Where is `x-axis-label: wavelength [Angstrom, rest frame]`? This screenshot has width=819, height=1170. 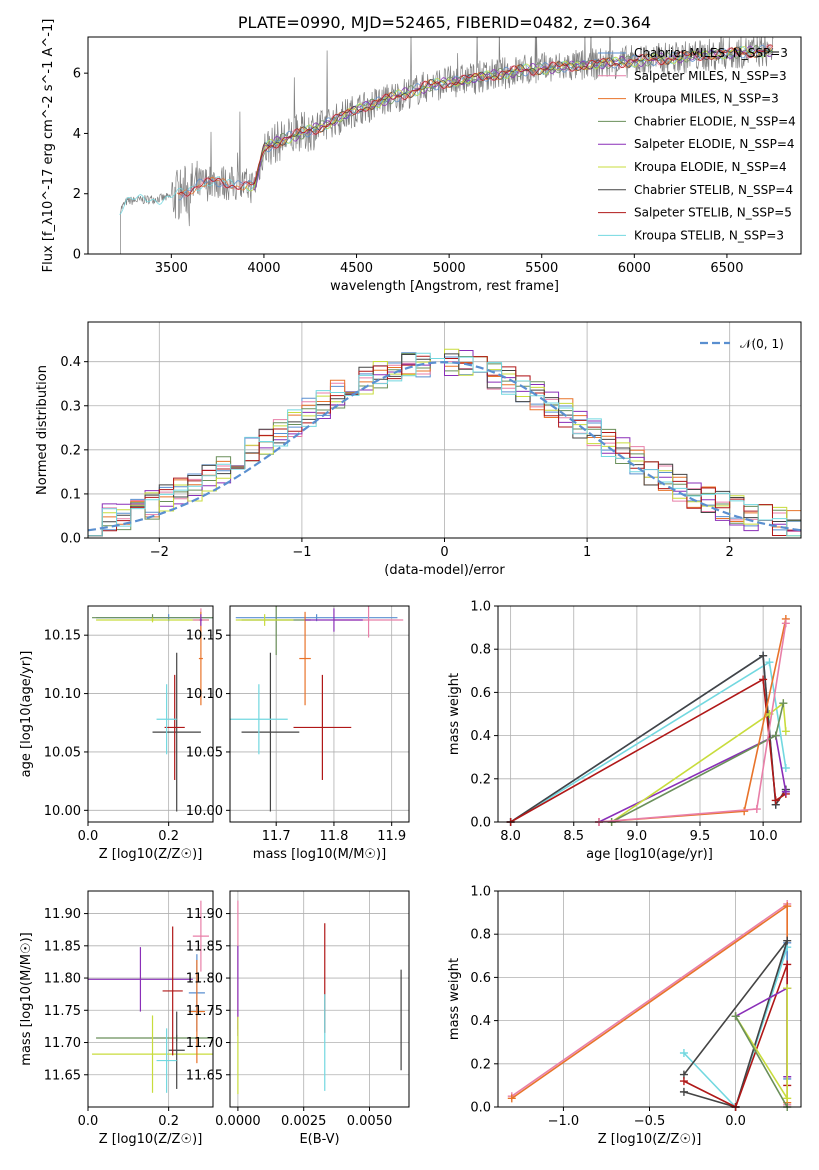
x-axis-label: wavelength [Angstrom, rest frame] is located at coordinates (444, 286).